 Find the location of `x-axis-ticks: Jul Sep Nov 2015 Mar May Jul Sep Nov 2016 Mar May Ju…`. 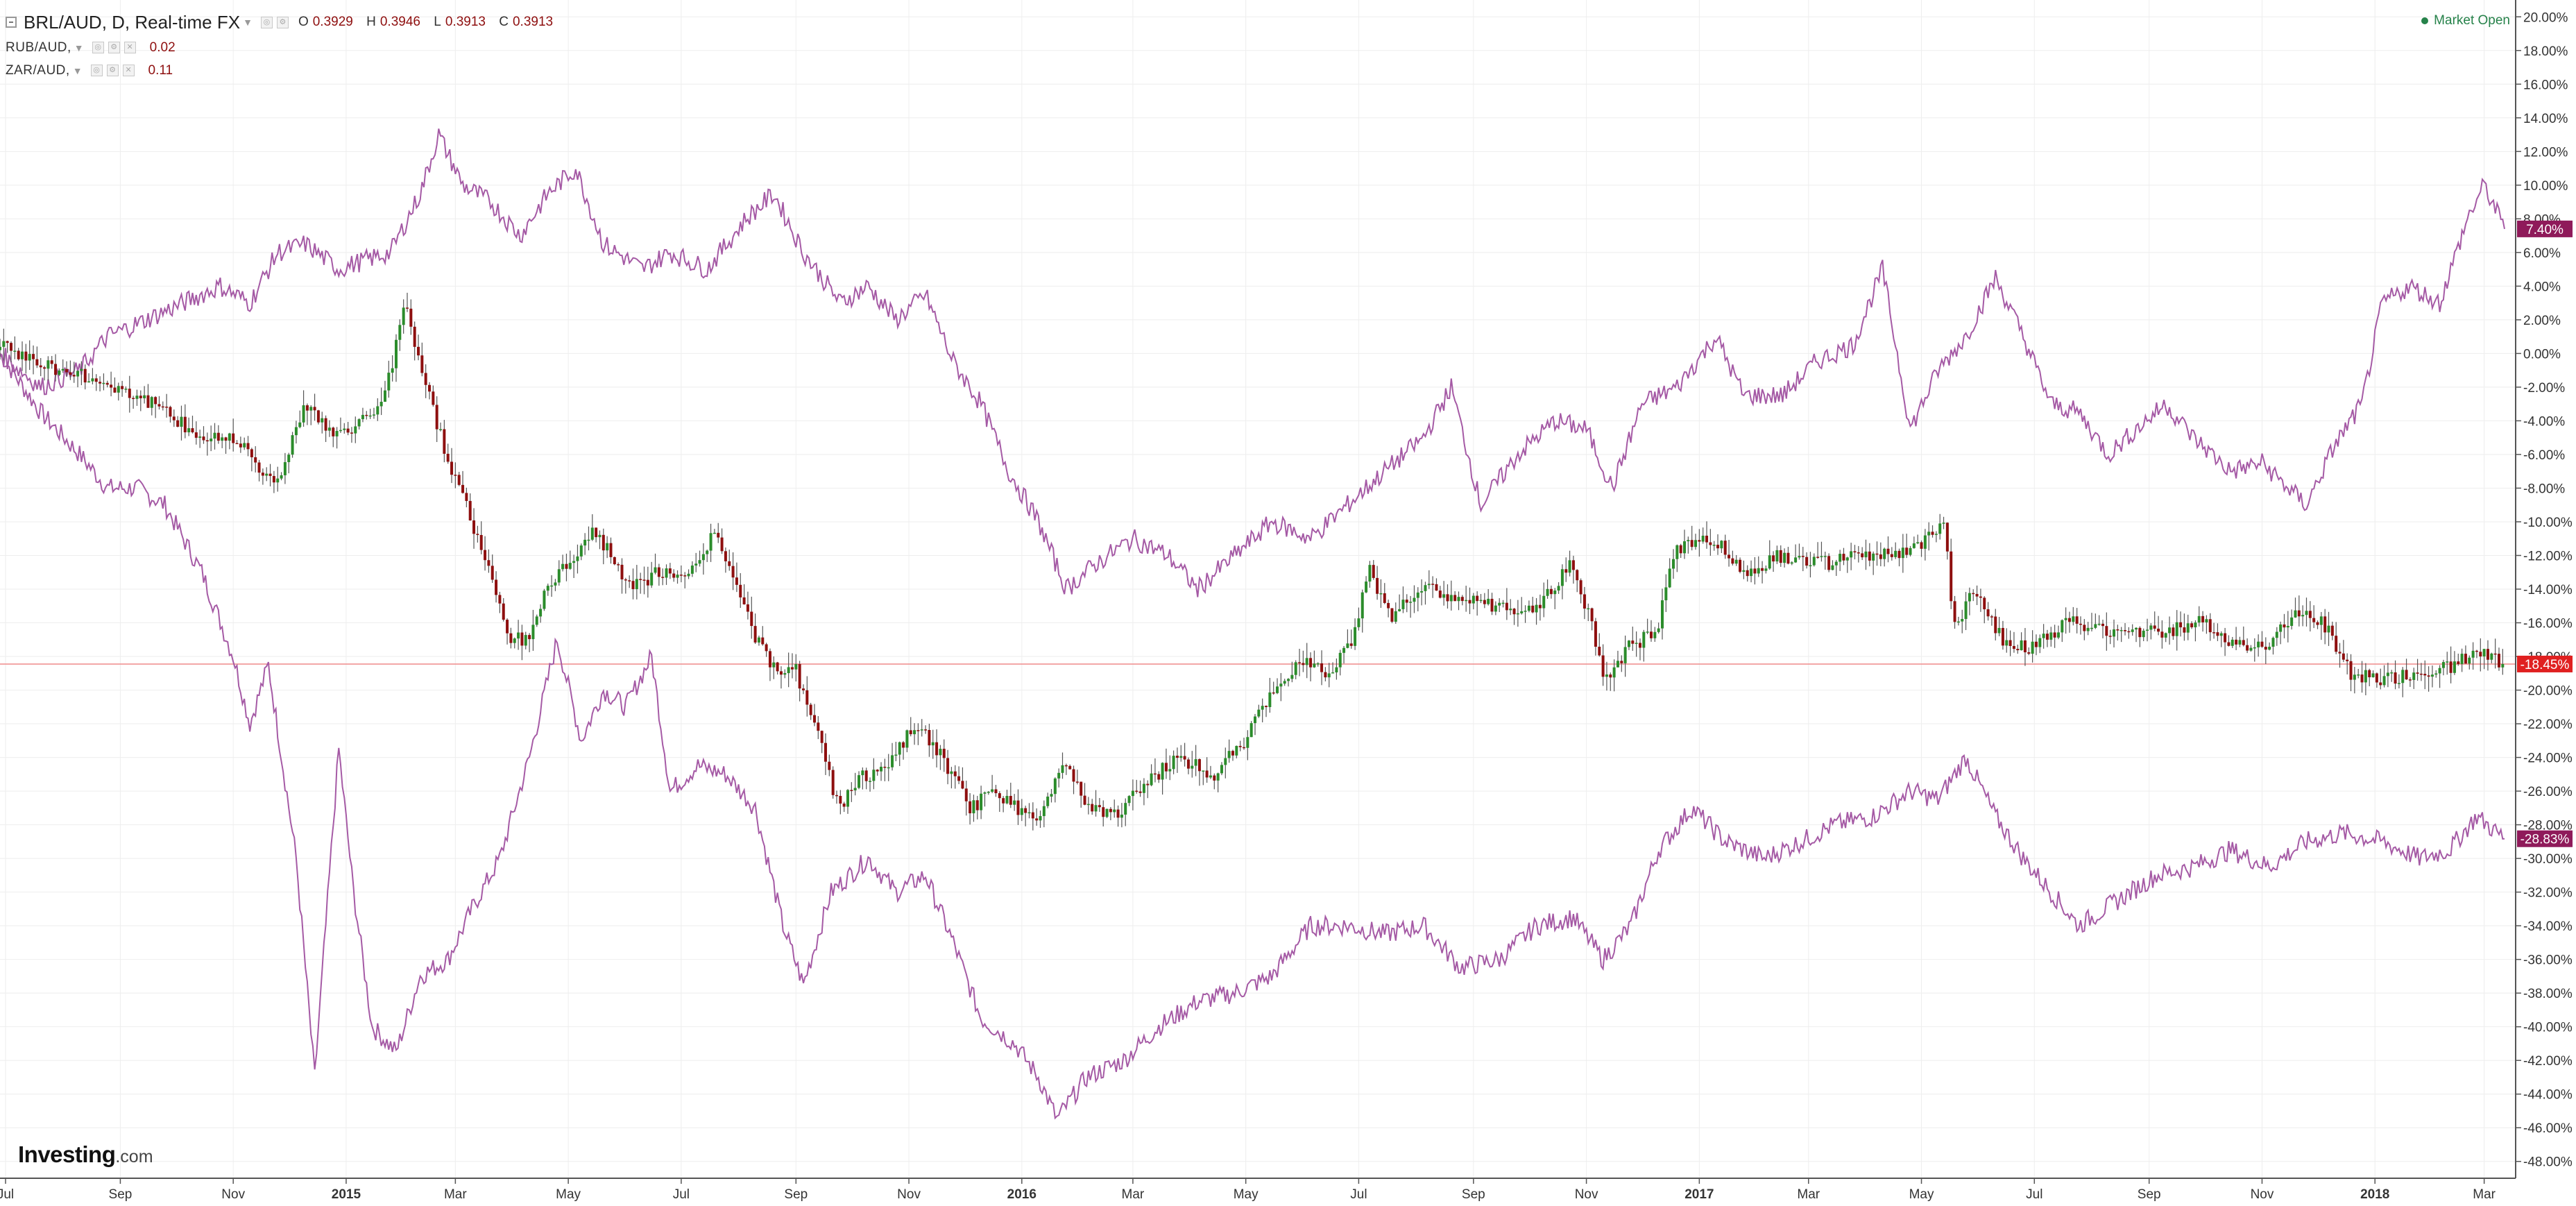

x-axis-ticks: Jul Sep Nov 2015 Mar May Jul Sep Nov 2016 Mar May Ju… is located at coordinates (1248, 1190).